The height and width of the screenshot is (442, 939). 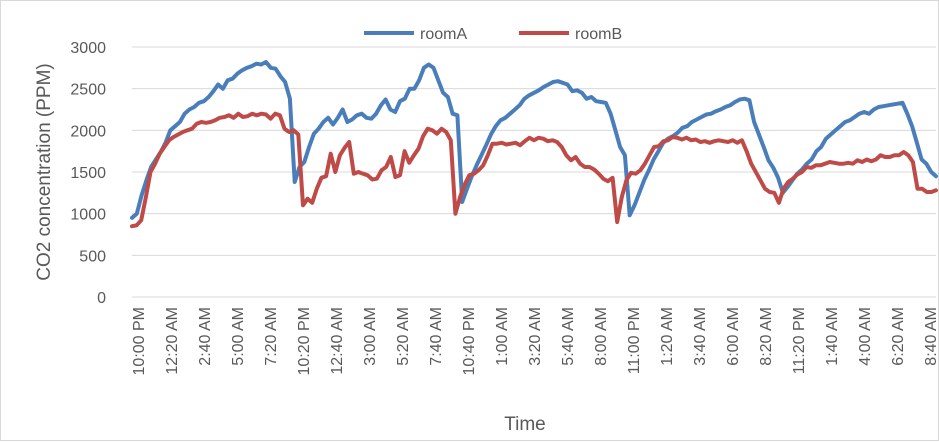 I want to click on y-tick-labels: 0 500 1000 1500 2000 2500 3000, so click(x=88, y=173).